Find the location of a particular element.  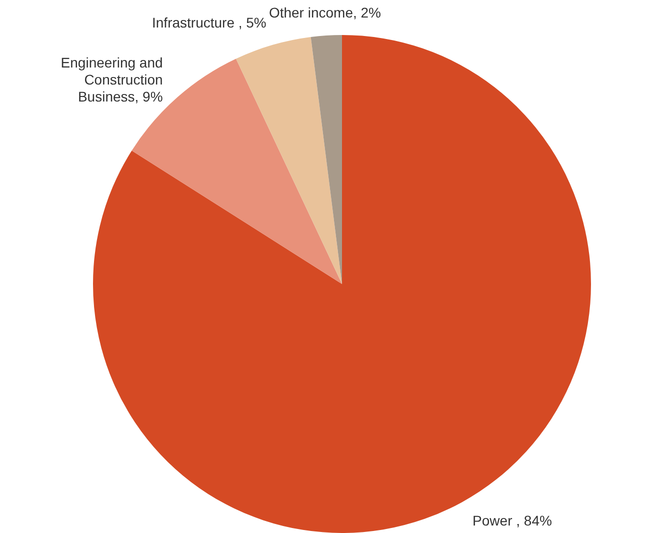

slice-label: Infrastructure , 5% is located at coordinates (209, 22).